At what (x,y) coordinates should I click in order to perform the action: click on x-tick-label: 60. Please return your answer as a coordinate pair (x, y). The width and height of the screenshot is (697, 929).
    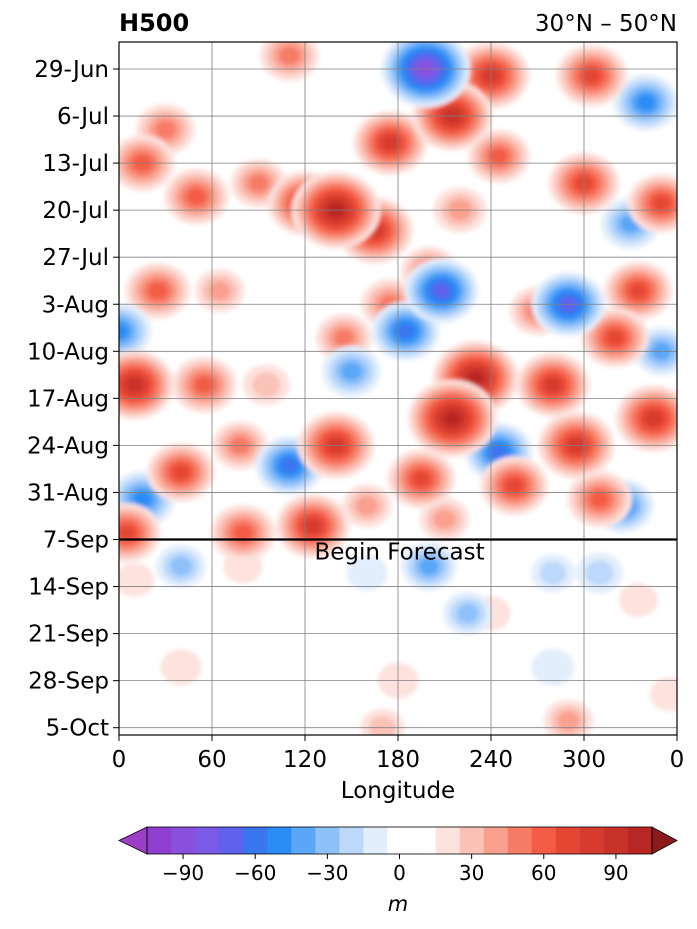
    Looking at the image, I should click on (211, 760).